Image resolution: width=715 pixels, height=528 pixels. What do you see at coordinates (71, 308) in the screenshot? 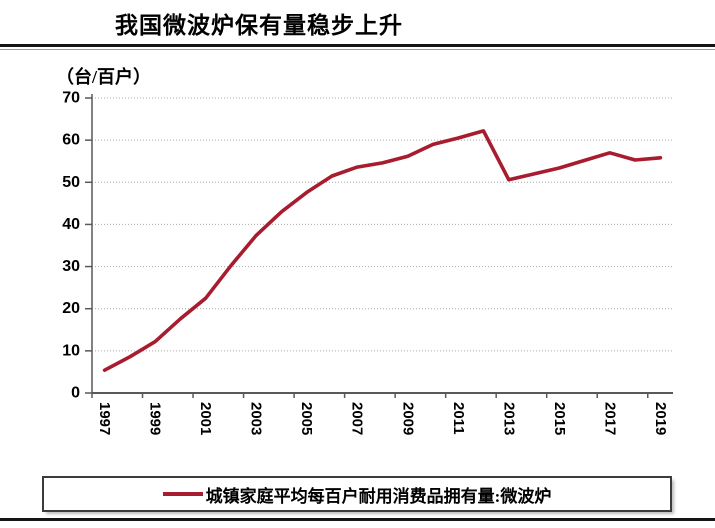
I see `y-tick-label: 20` at bounding box center [71, 308].